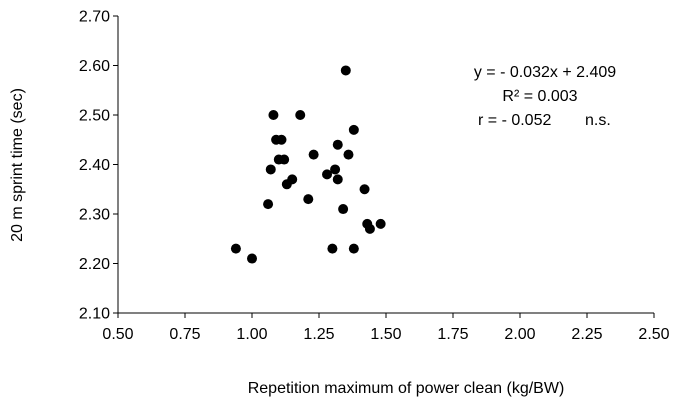  What do you see at coordinates (519, 334) in the screenshot?
I see `x-tick-label: 2.00` at bounding box center [519, 334].